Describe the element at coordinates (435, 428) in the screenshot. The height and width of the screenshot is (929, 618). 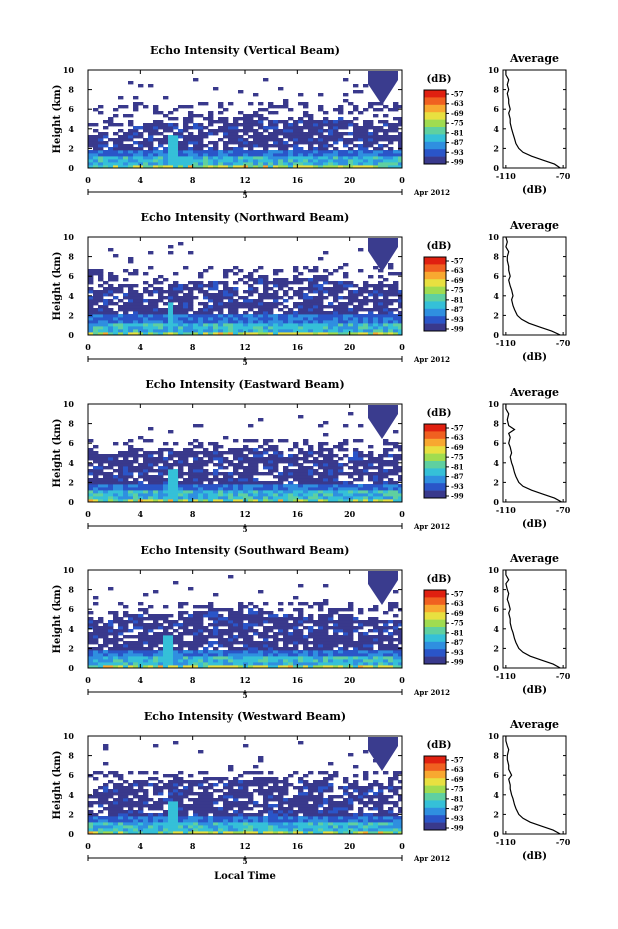
I see `colorbar-band` at that location.